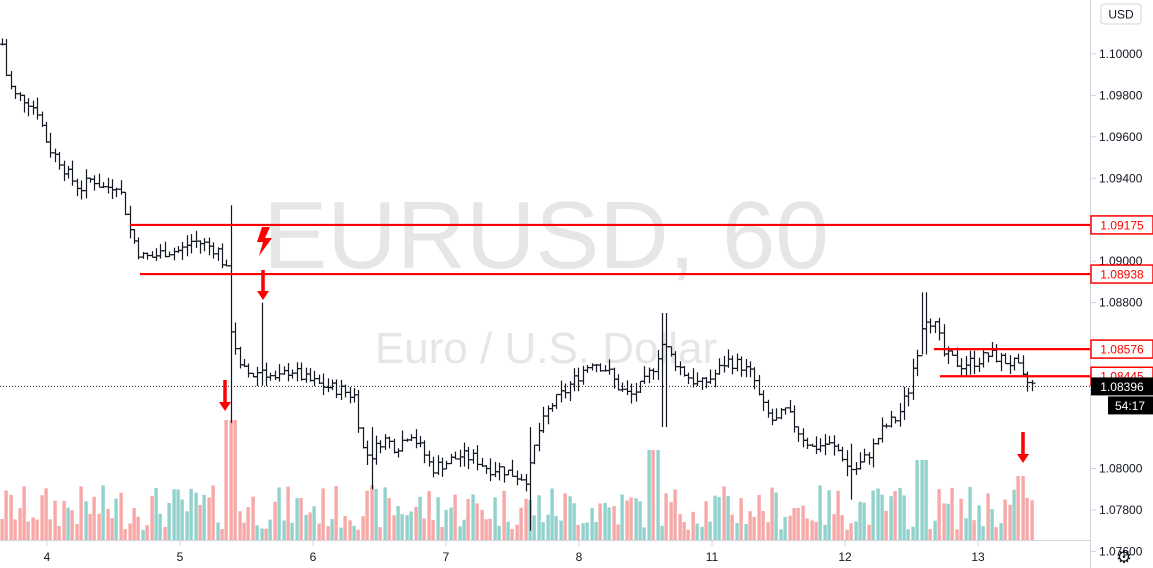 This screenshot has height=568, width=1153. I want to click on currency-badge, so click(1121, 14).